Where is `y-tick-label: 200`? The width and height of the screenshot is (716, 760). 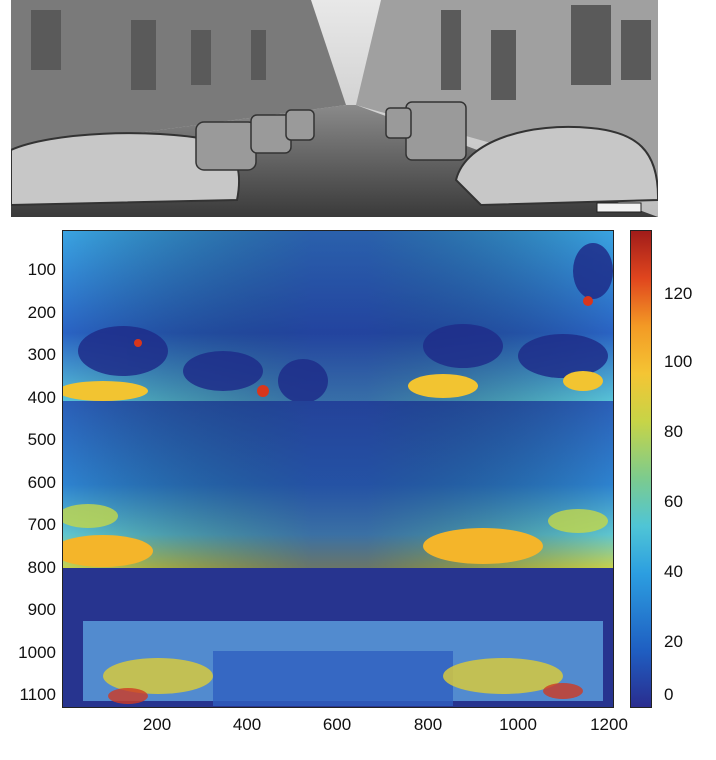 y-tick-label: 200 is located at coordinates (41, 312).